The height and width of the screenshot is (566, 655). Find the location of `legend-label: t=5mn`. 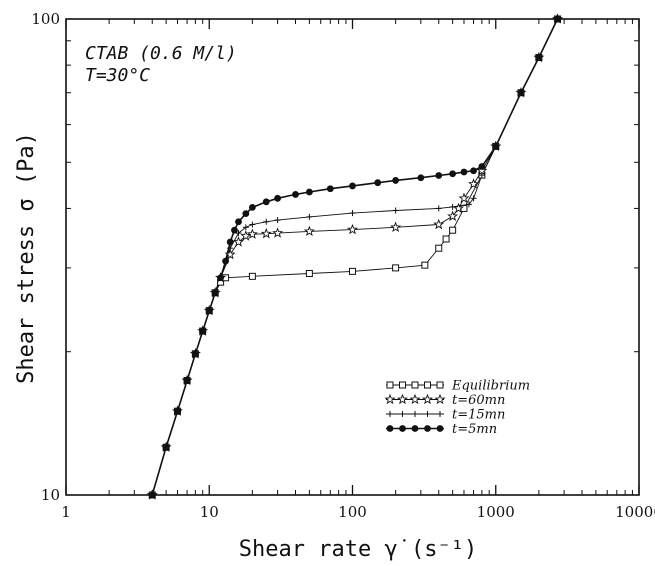

legend-label: t=5mn is located at coordinates (474, 429).